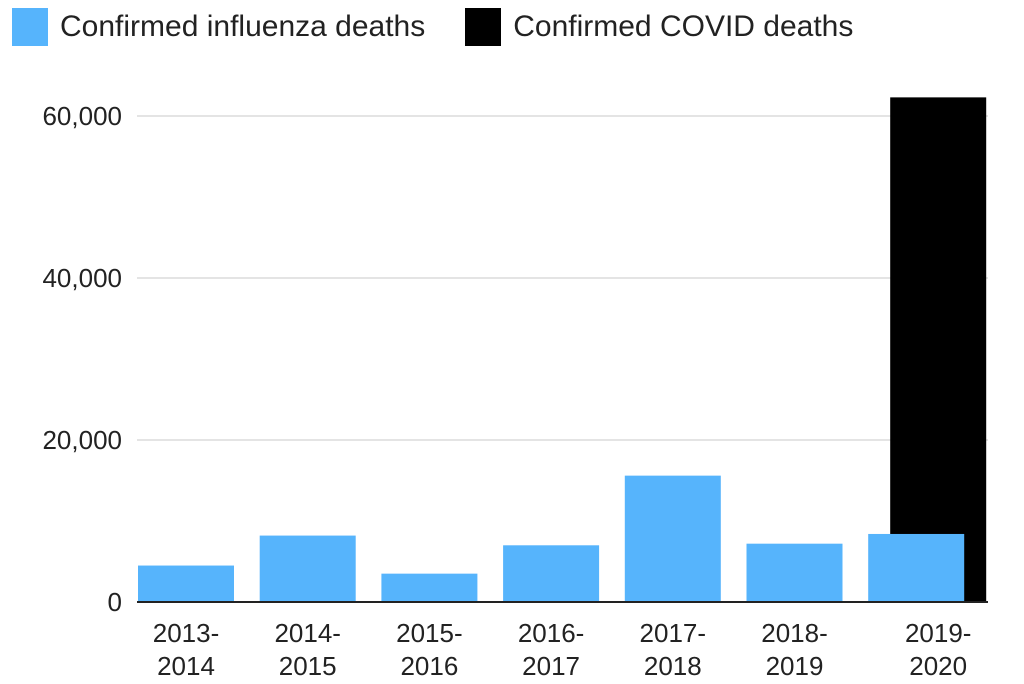  I want to click on y-tick-label: 40,000, so click(82, 278).